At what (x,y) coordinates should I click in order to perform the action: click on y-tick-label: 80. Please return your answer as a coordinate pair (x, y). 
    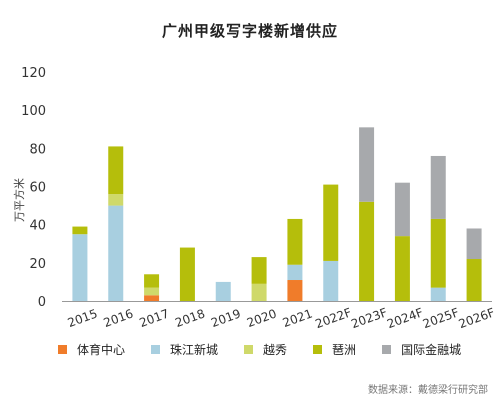
    Looking at the image, I should click on (37, 149).